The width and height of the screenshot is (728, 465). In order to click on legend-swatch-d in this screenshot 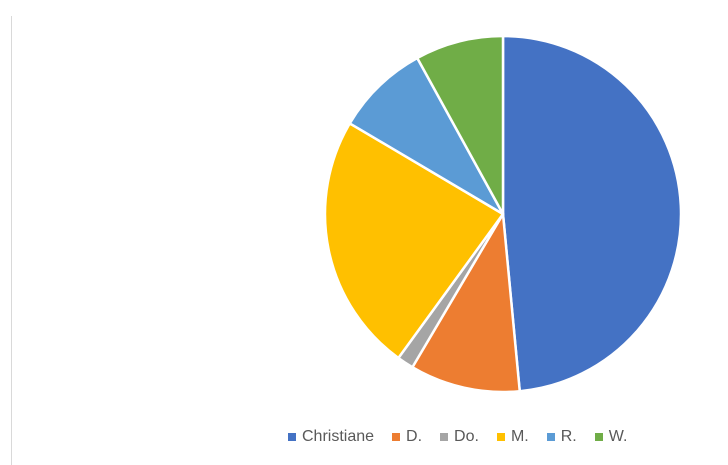, I will do `click(396, 437)`.